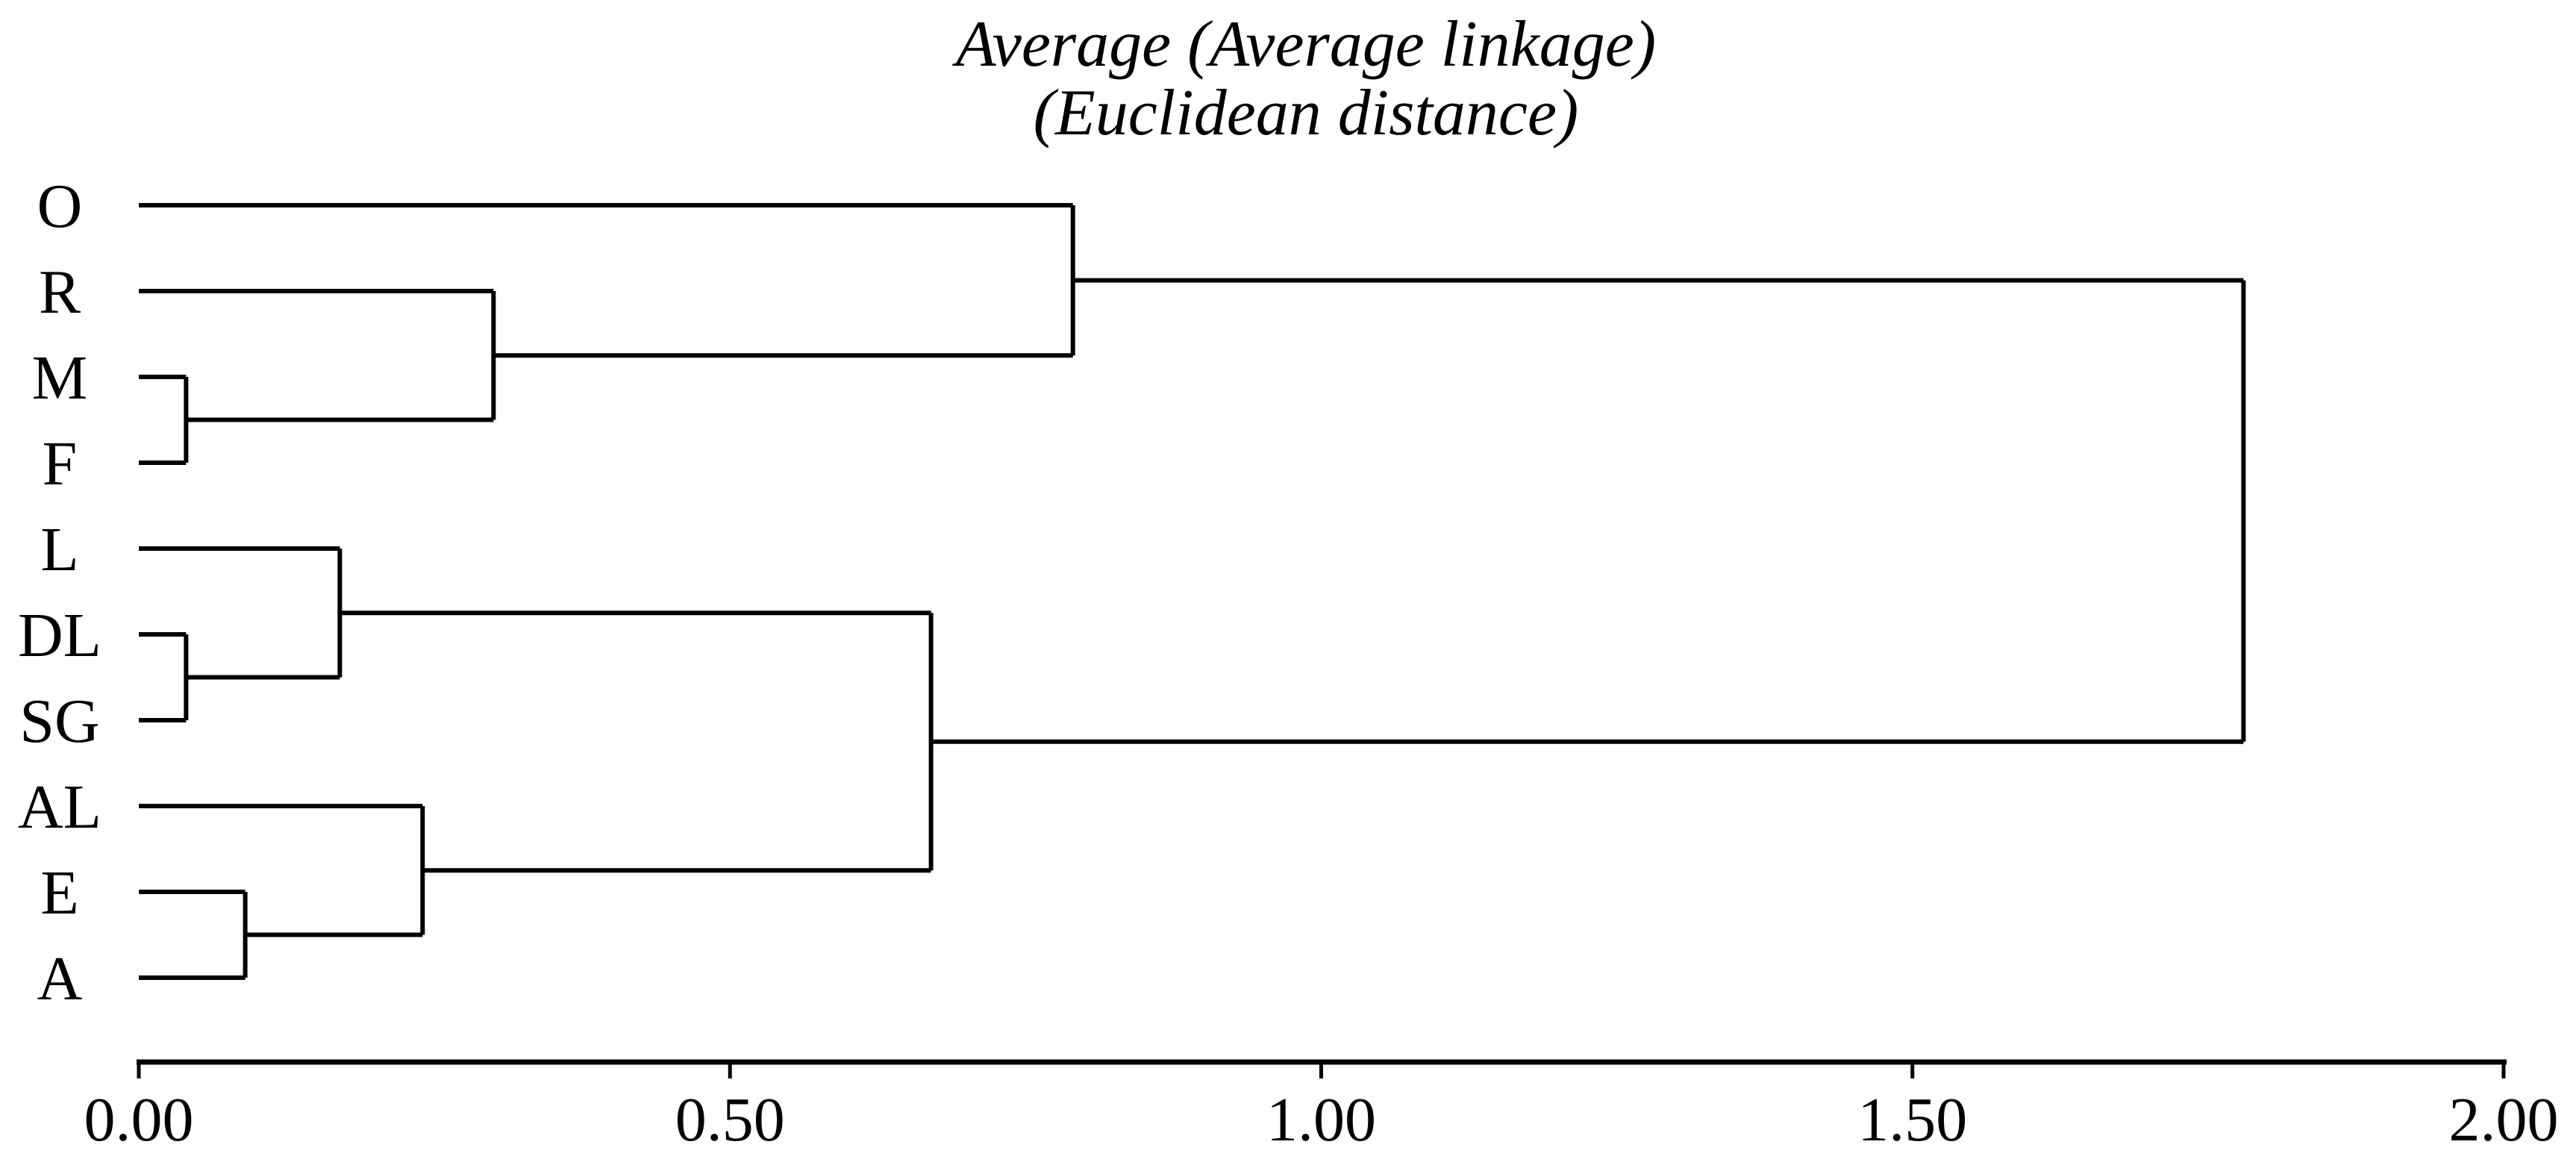 The image size is (2576, 1171). What do you see at coordinates (139, 1120) in the screenshot?
I see `x-axis-tick-label: 0.00` at bounding box center [139, 1120].